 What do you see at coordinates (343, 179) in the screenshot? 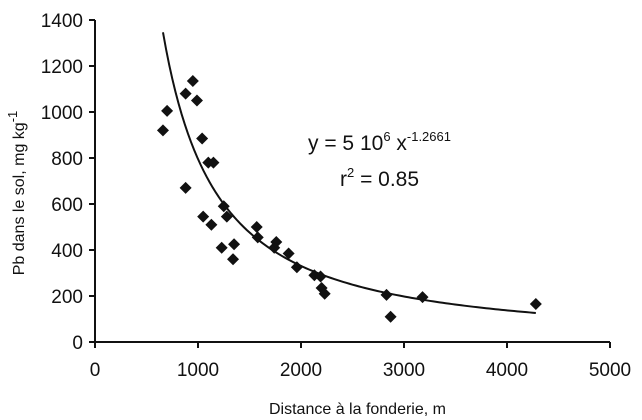
I see `r-squared-base: r` at bounding box center [343, 179].